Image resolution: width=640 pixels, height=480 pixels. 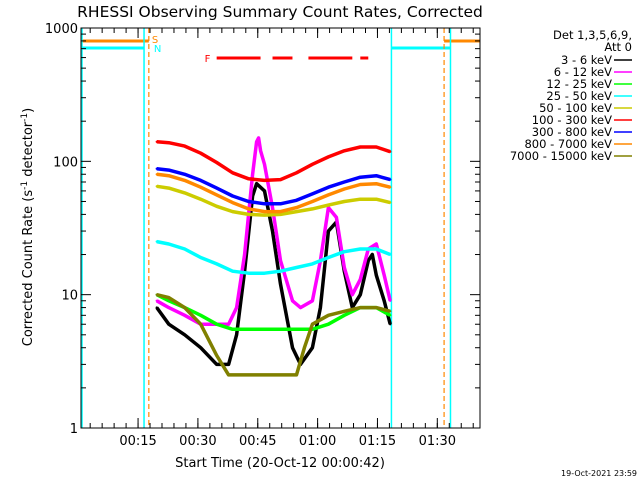 What do you see at coordinates (208, 59) in the screenshot?
I see `flare-label: F` at bounding box center [208, 59].